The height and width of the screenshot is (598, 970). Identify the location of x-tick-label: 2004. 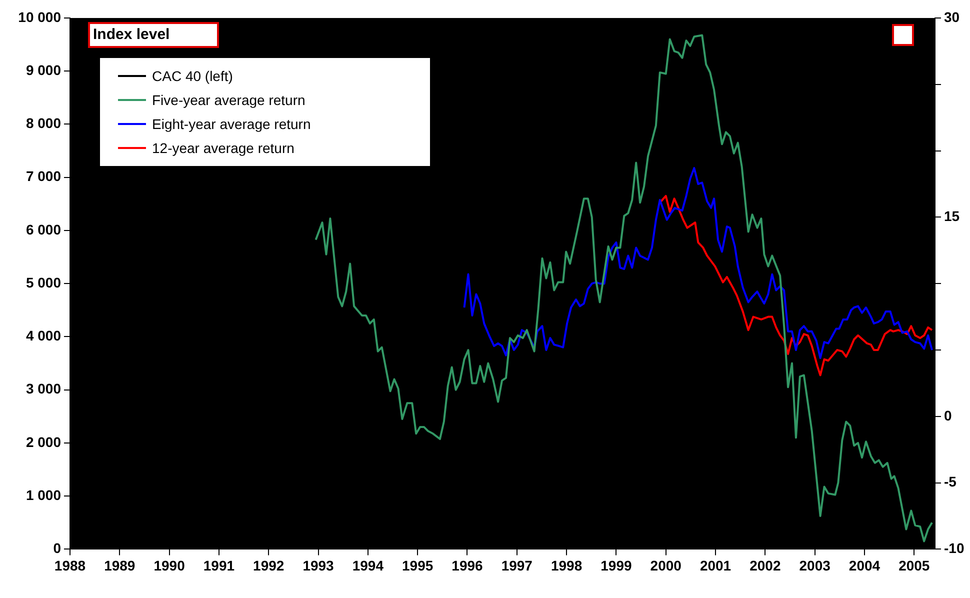
(864, 565).